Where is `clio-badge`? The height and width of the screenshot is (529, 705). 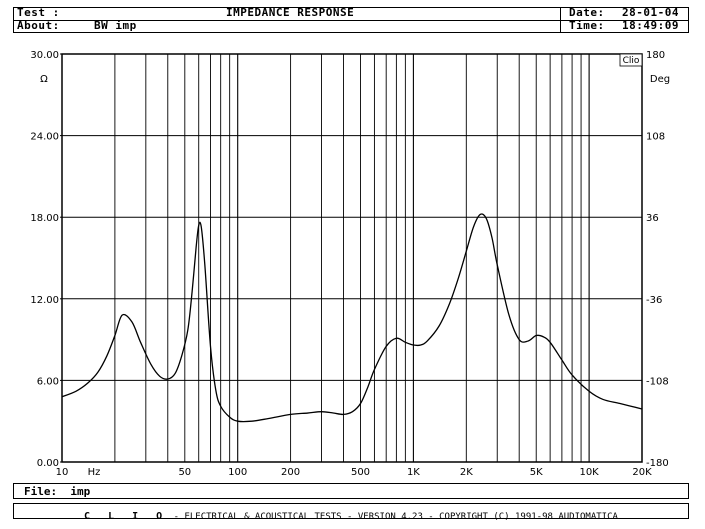 clio-badge is located at coordinates (631, 60).